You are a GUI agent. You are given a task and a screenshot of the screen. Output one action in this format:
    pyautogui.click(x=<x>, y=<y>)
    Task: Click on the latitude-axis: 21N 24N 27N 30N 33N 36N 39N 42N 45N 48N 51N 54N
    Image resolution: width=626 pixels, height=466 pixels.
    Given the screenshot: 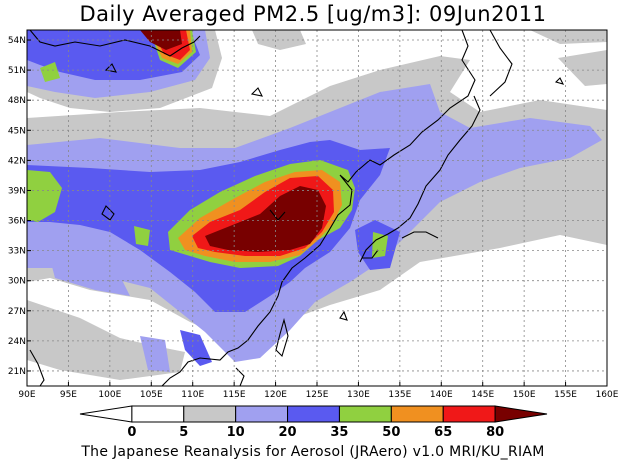 What is the action you would take?
    pyautogui.click(x=19, y=206)
    